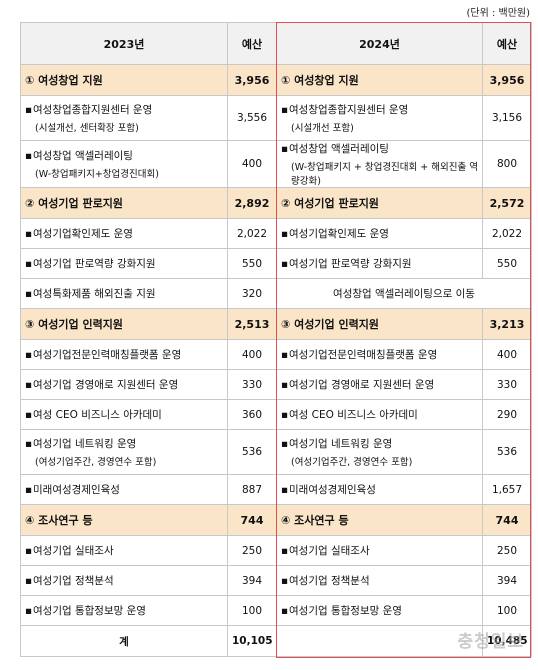 The width and height of the screenshot is (538, 670). Describe the element at coordinates (252, 263) in the screenshot. I see `budget-2023: 550` at that location.